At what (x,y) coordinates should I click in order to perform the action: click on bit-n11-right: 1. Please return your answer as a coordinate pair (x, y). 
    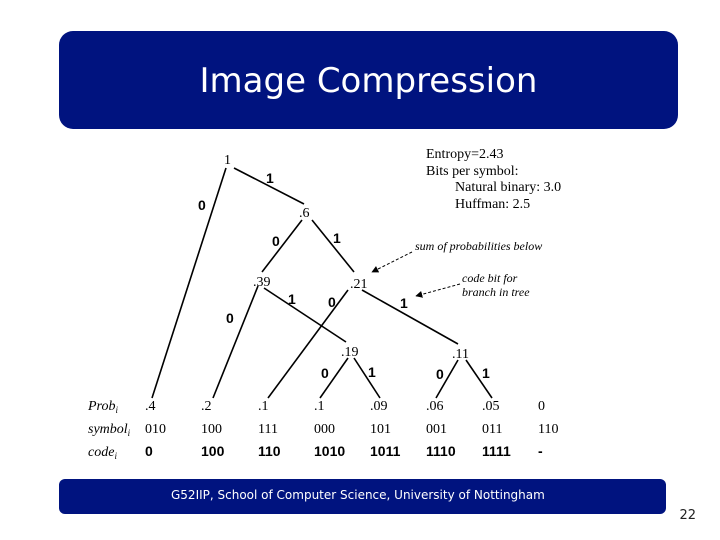
    Looking at the image, I should click on (486, 373).